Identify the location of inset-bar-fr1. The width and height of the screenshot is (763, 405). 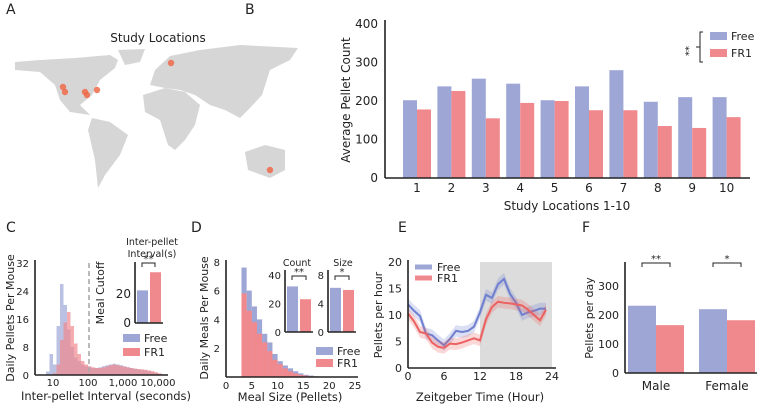
(155, 297).